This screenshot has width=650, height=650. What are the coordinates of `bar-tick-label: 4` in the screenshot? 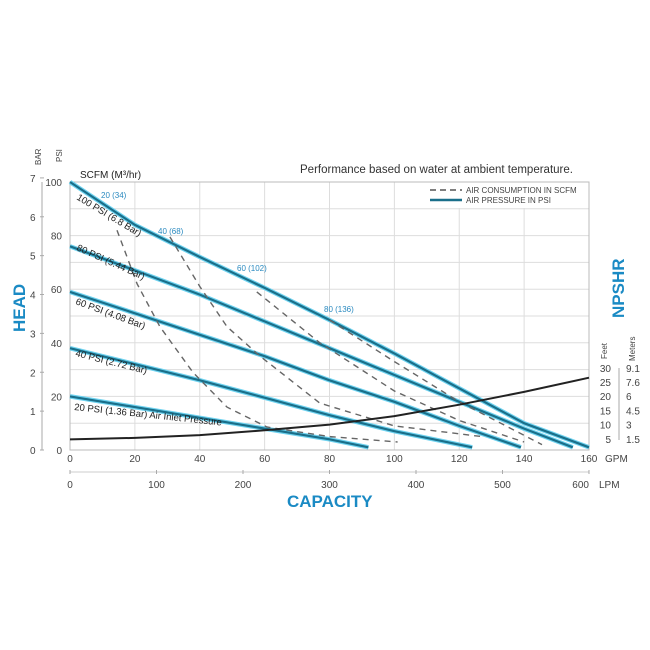 It's located at (33, 296).